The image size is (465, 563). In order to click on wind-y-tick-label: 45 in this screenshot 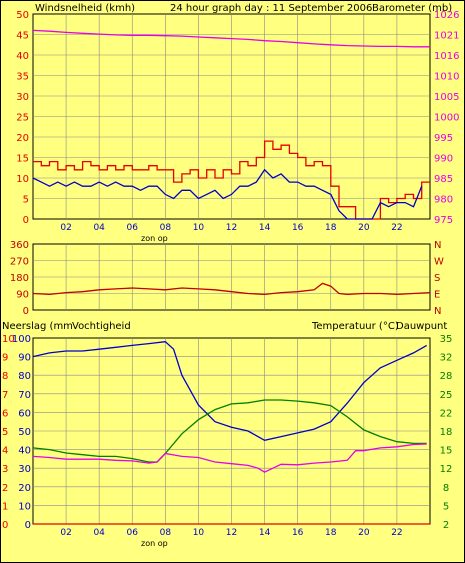, I will do `click(22, 36)`.